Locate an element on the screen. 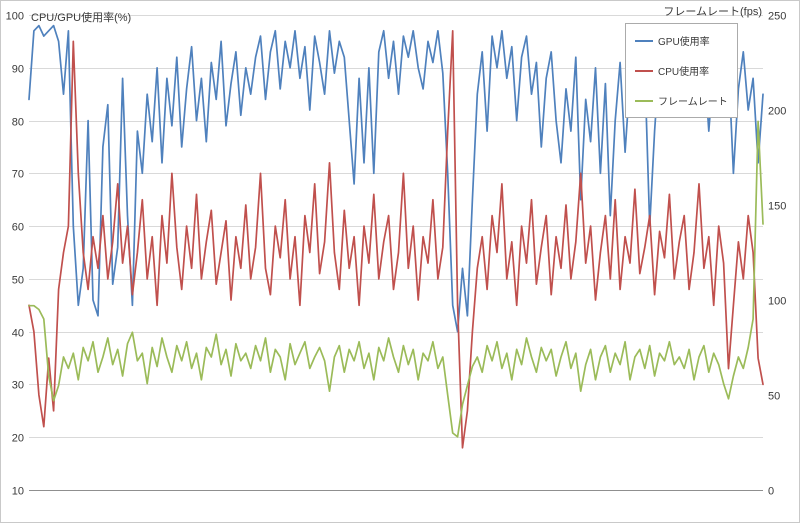  legend-item-cpu: CPU使用率 is located at coordinates (681, 70).